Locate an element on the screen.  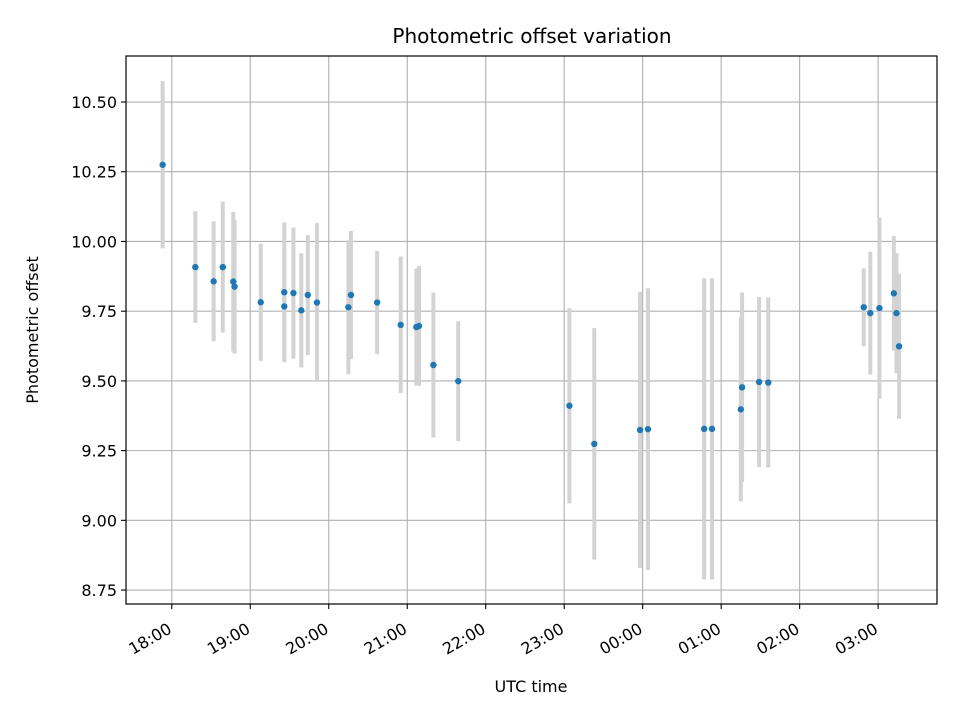
y-tick-label: 10.00 is located at coordinates (94, 241).